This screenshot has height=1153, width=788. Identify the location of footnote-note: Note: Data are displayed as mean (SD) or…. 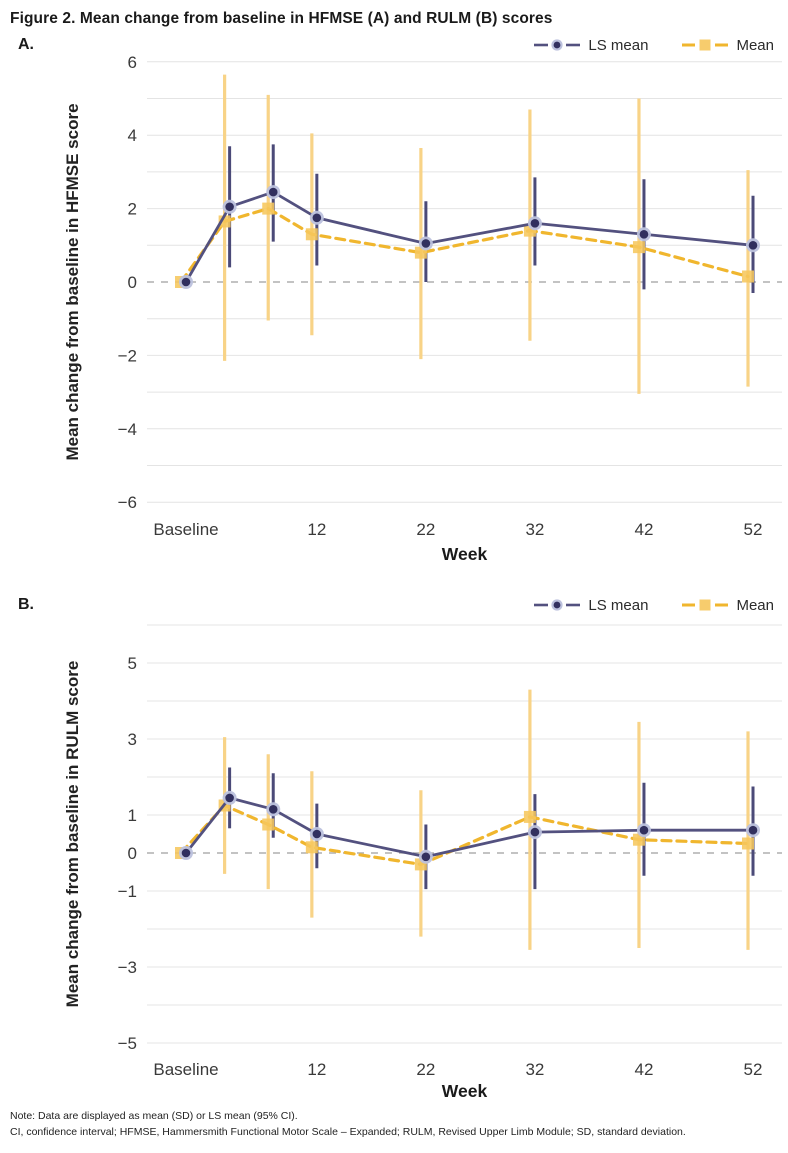
(154, 1116).